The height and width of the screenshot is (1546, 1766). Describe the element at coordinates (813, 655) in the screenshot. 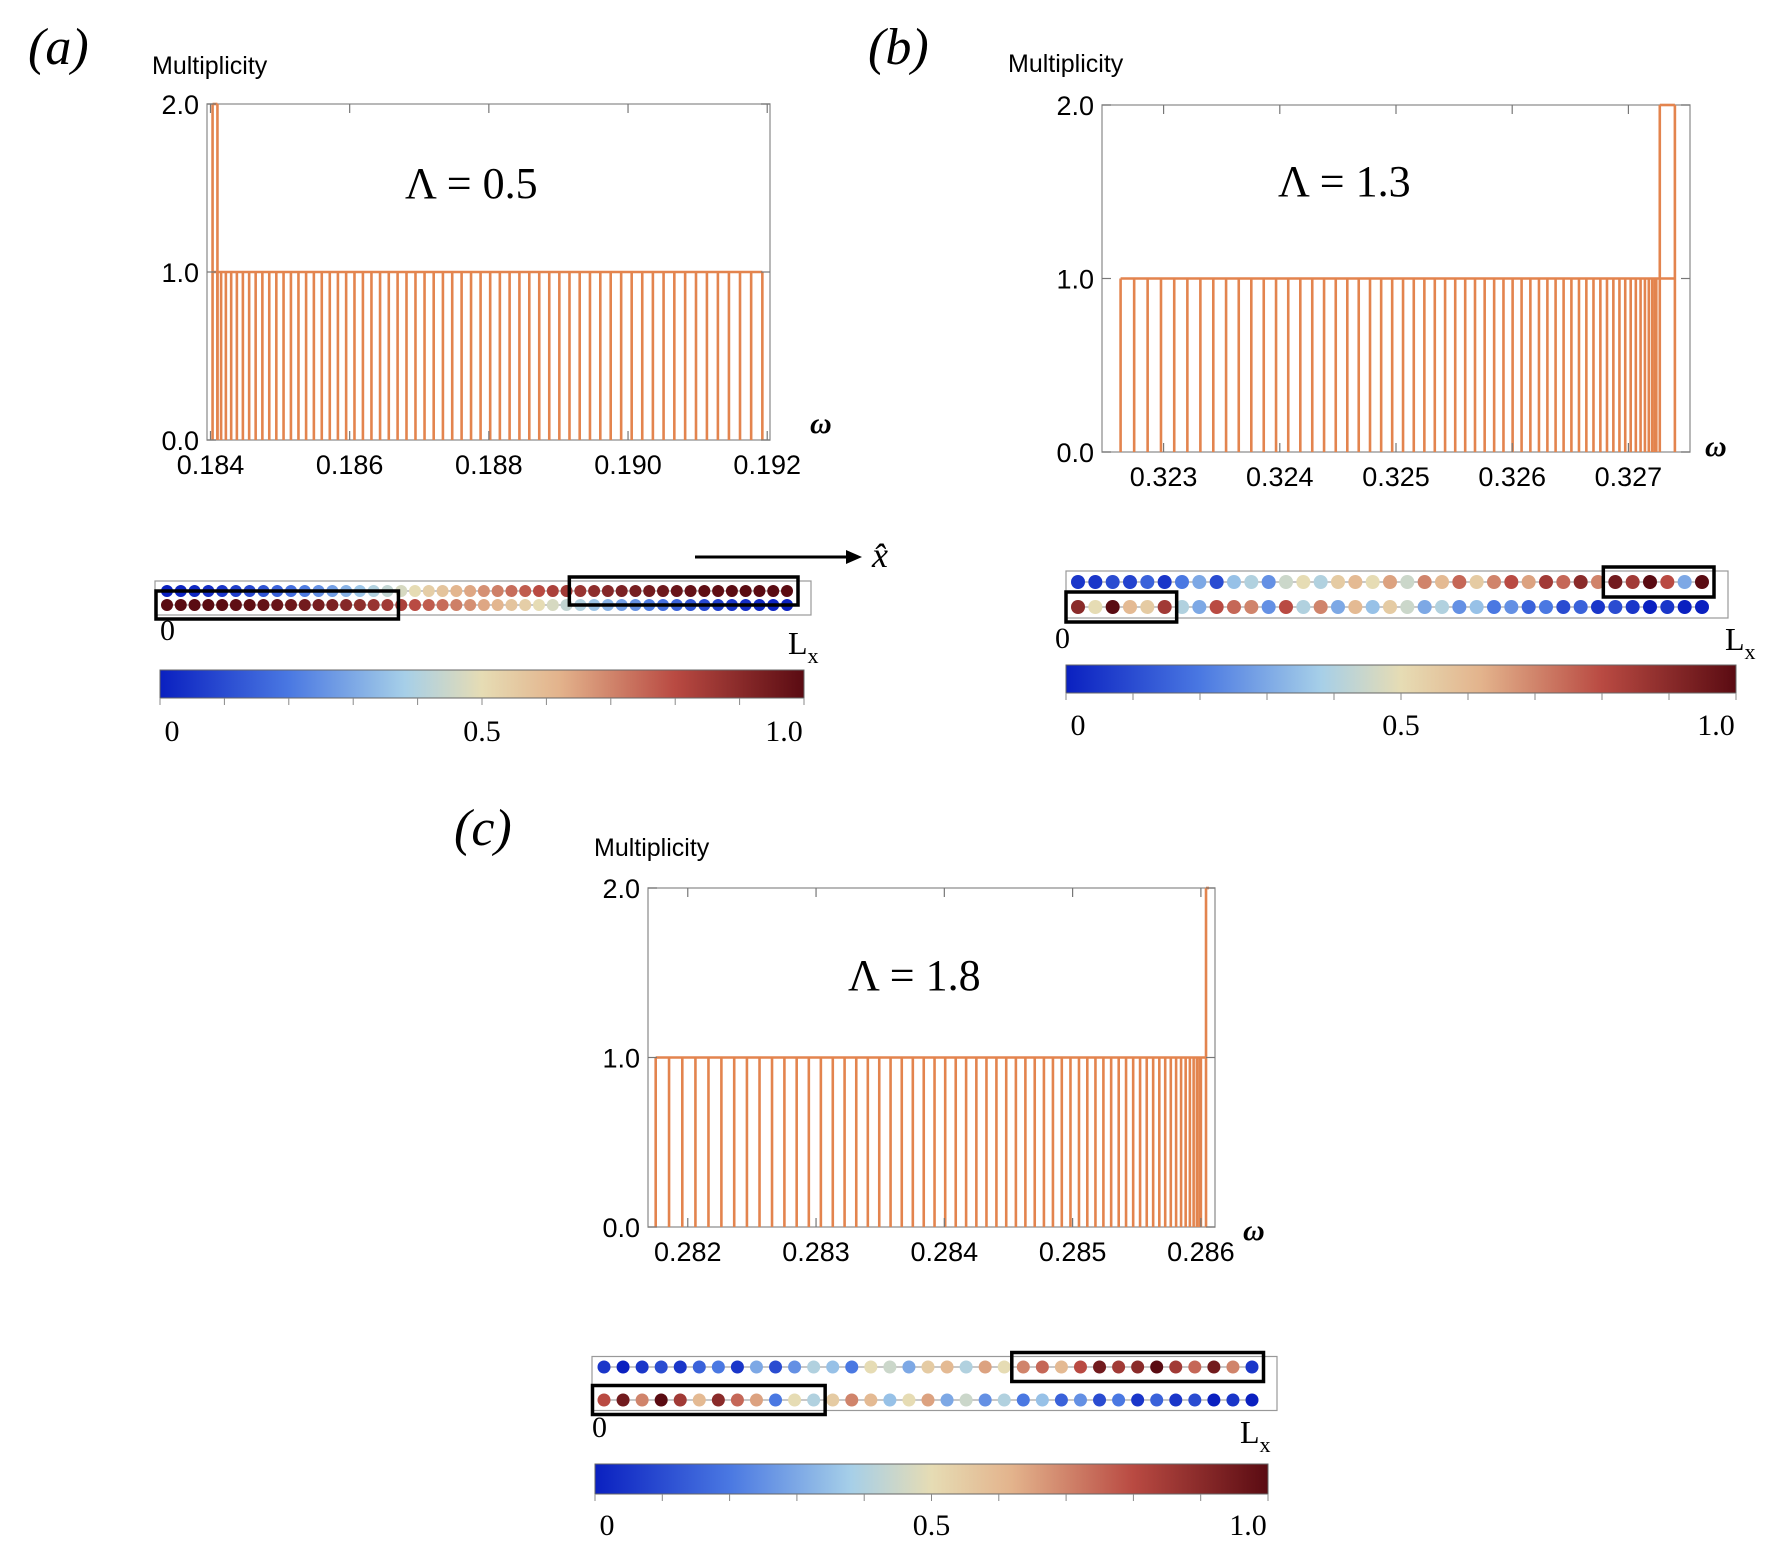

I see `panel-a-site-end-sub: x` at that location.